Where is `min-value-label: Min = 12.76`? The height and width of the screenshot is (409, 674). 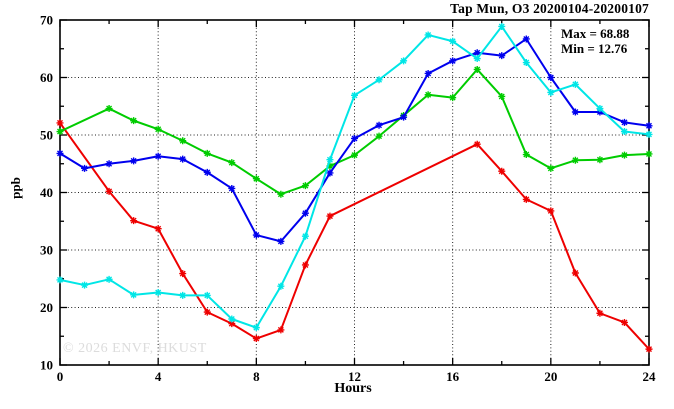
min-value-label: Min = 12.76 is located at coordinates (594, 48).